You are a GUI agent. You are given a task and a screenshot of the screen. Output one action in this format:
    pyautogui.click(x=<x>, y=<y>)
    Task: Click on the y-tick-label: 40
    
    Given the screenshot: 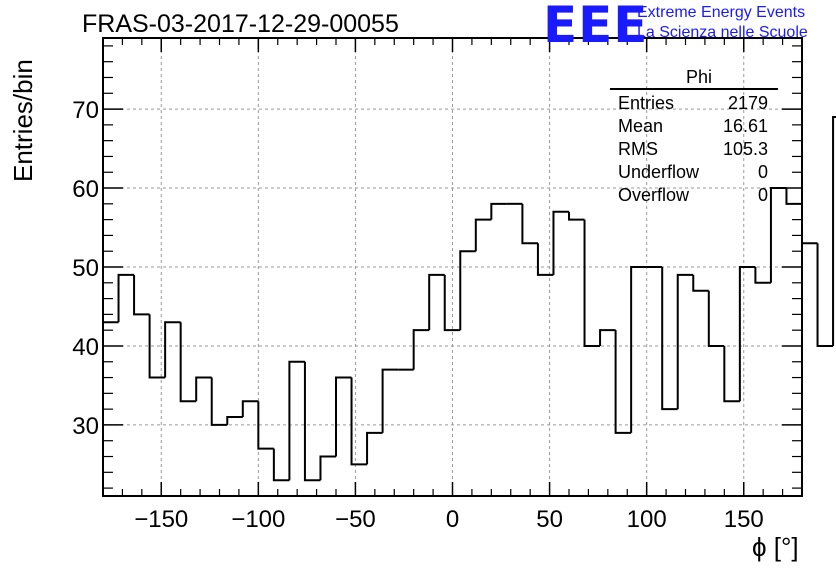 What is the action you would take?
    pyautogui.click(x=85, y=347)
    